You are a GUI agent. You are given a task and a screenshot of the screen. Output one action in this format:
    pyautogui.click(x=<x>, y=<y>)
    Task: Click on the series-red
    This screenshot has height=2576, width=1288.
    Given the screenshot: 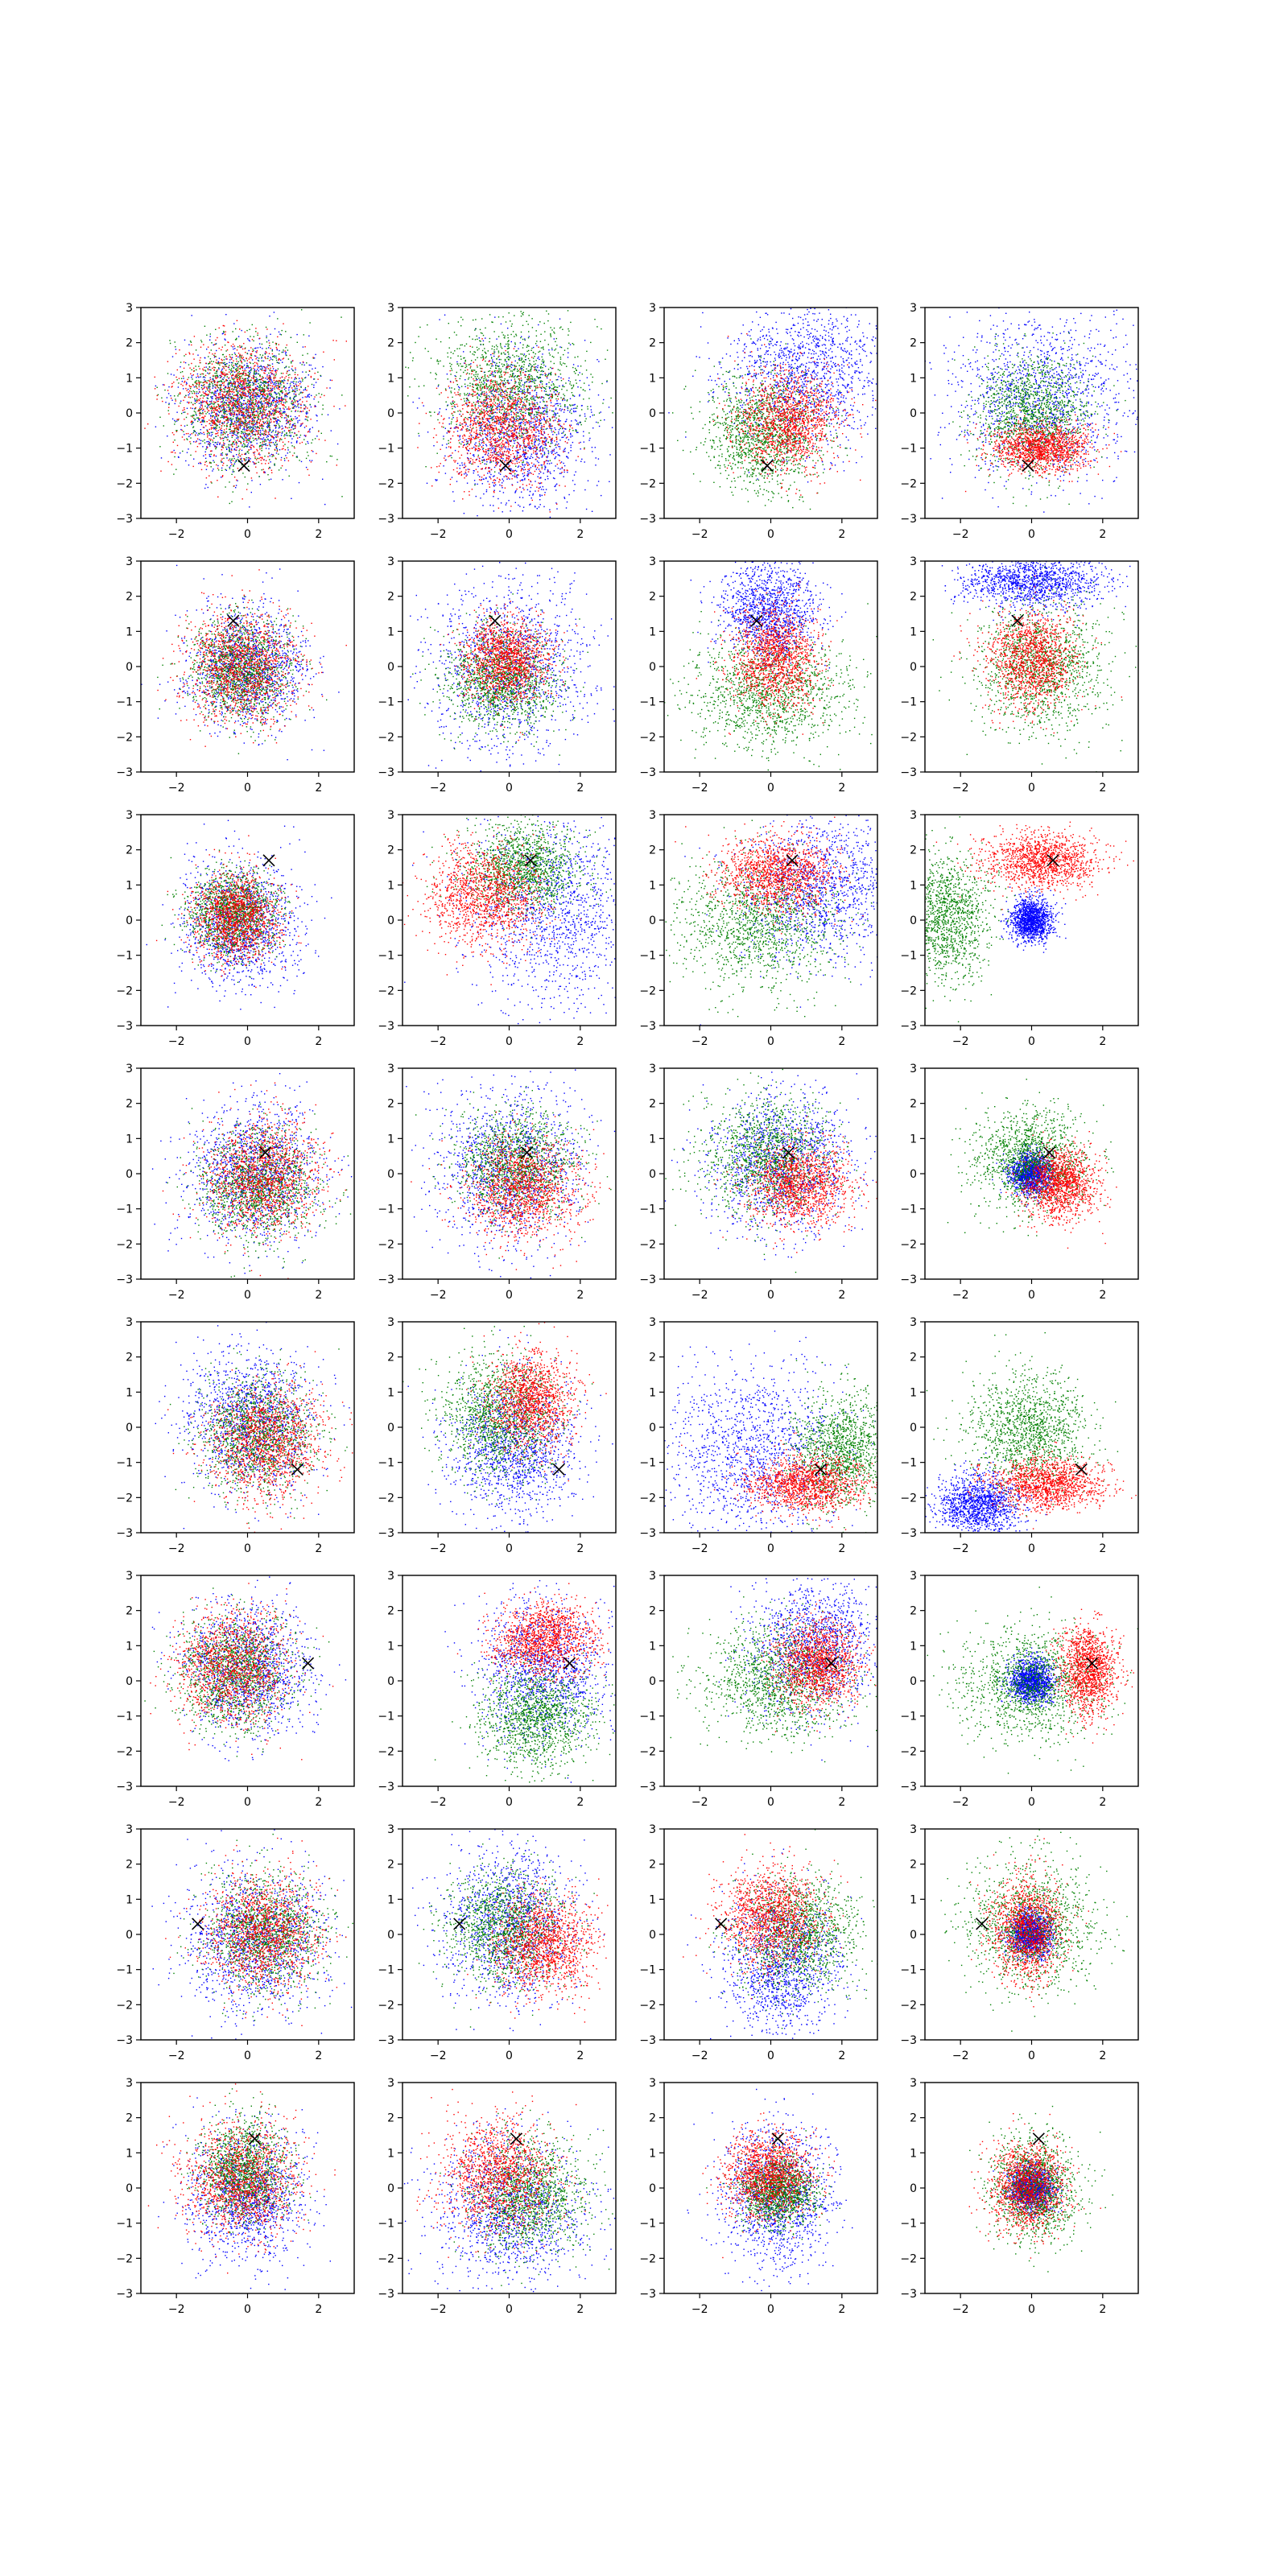 What is the action you would take?
    pyautogui.click(x=245, y=410)
    